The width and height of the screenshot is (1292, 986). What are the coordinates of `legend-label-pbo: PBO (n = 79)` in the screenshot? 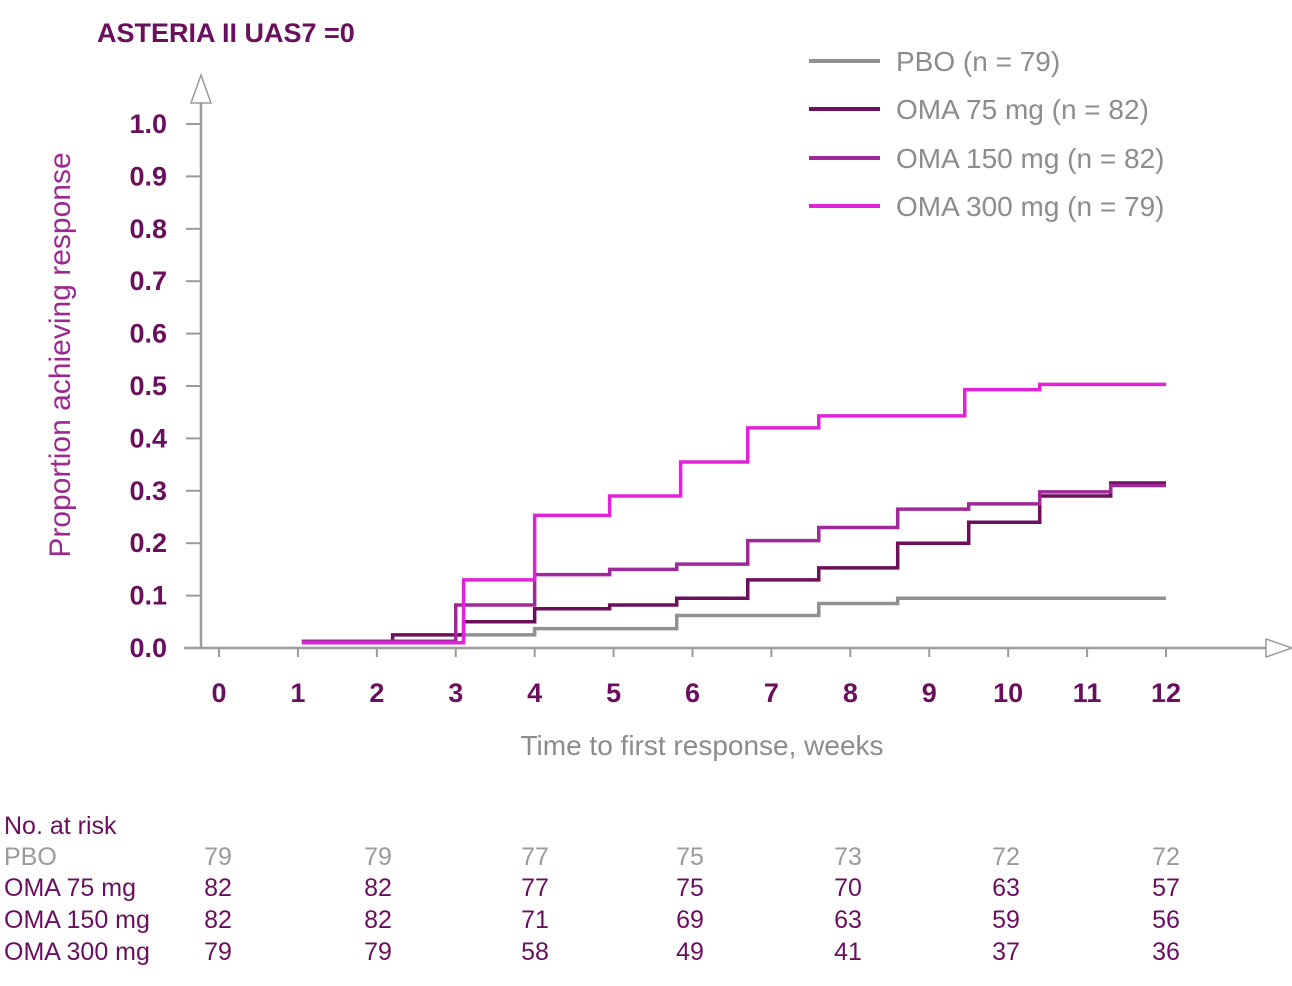 It's located at (978, 61).